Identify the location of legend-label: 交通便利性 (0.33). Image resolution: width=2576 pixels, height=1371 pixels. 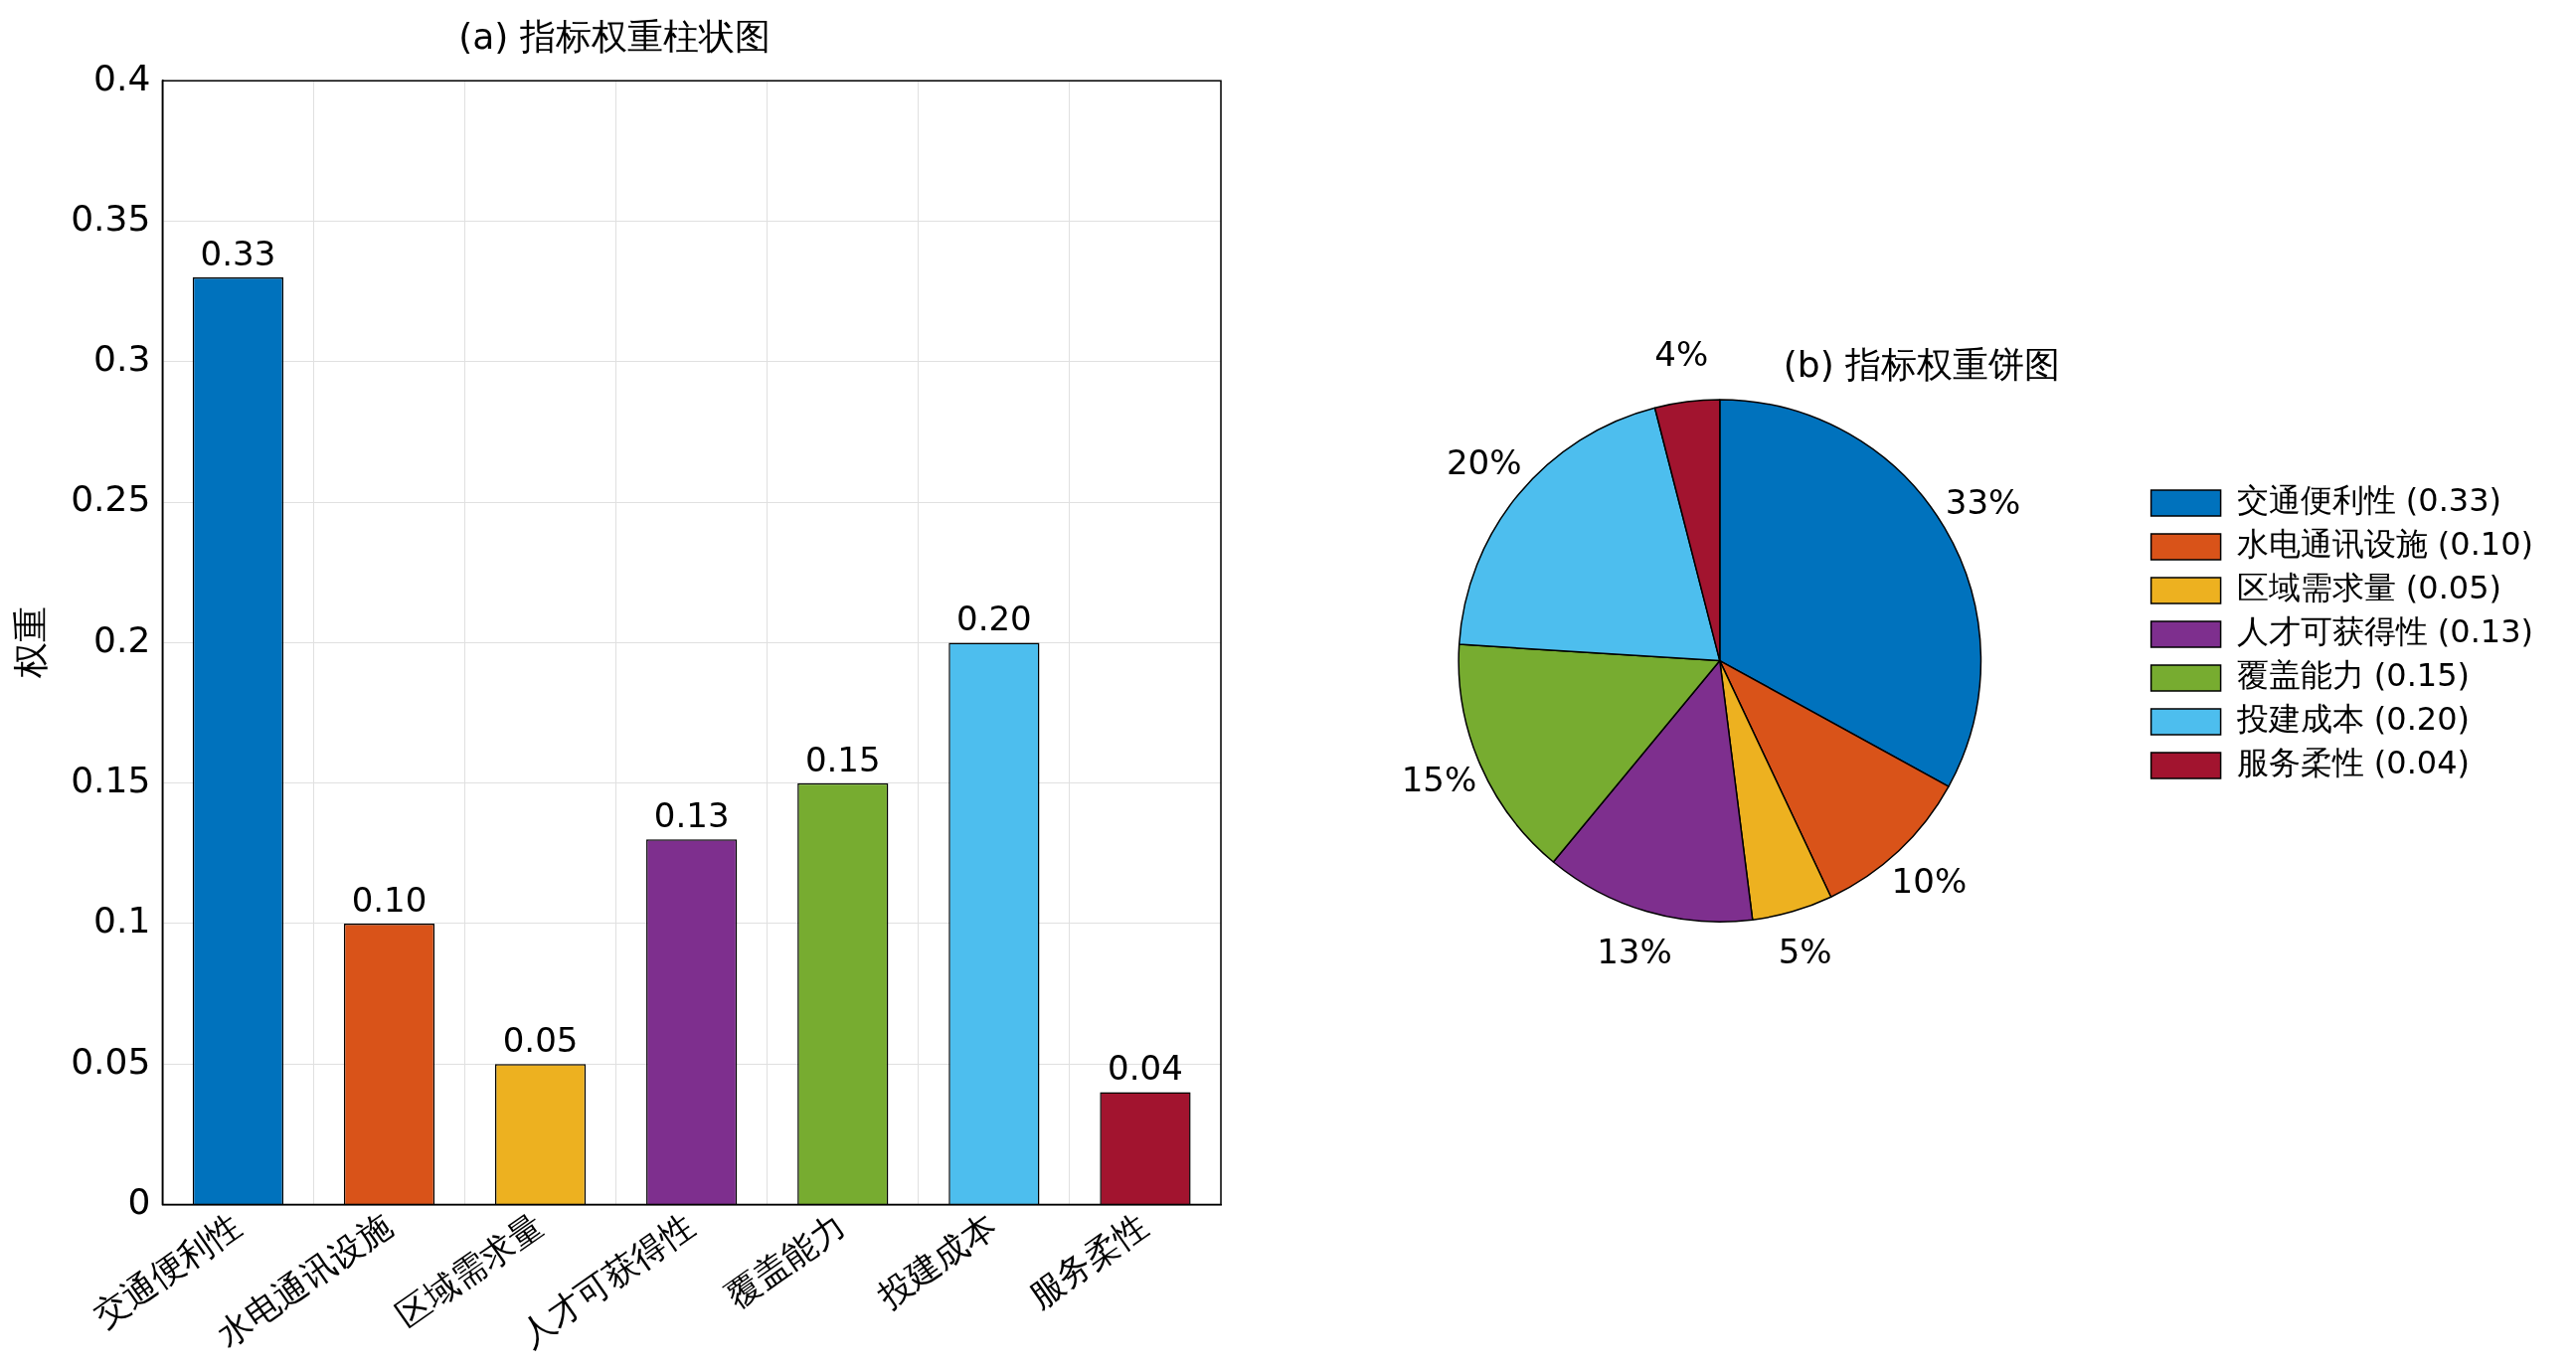
(2368, 501).